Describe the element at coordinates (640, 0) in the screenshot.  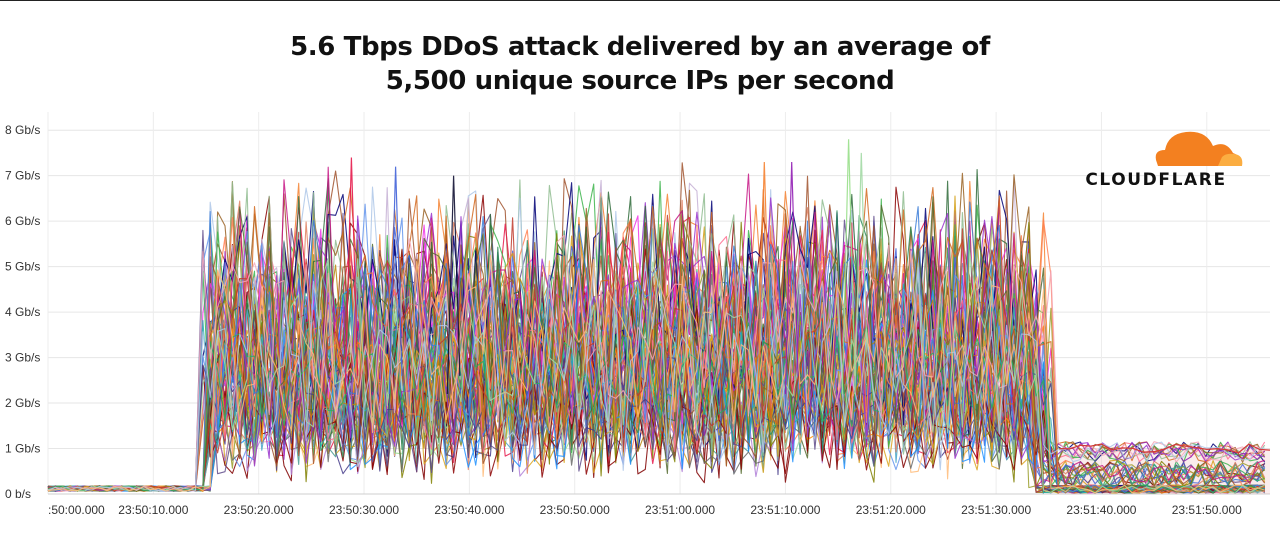
I see `top-border` at that location.